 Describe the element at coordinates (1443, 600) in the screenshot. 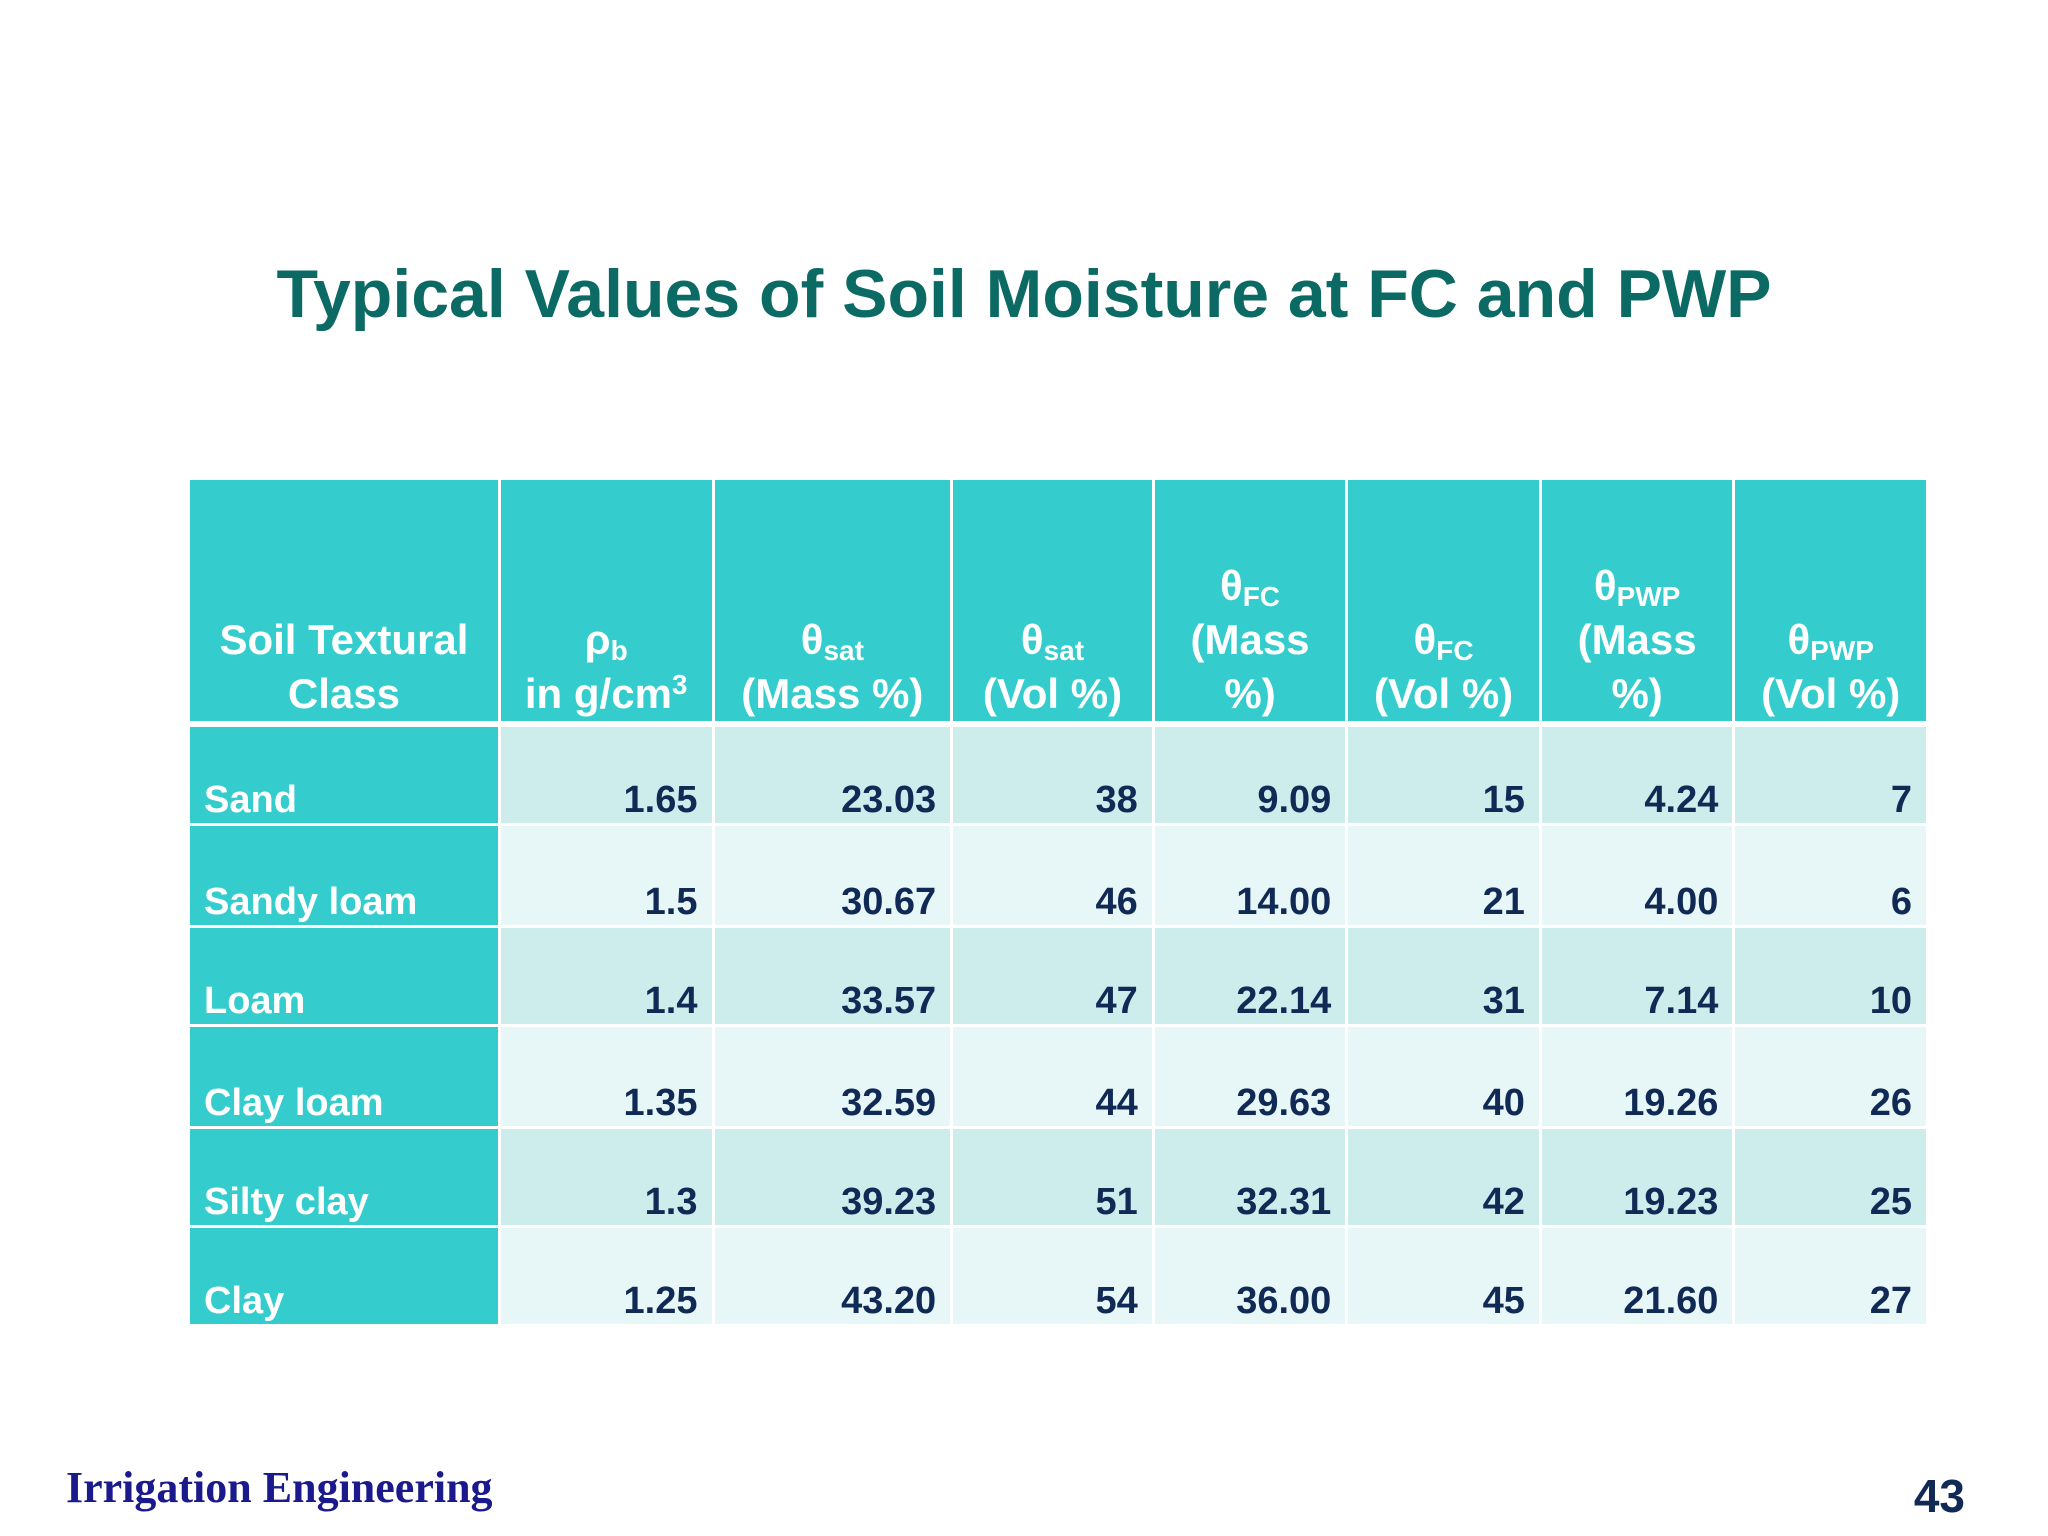

I see `header-theta-fc-vol: θFC (Vol %)` at that location.